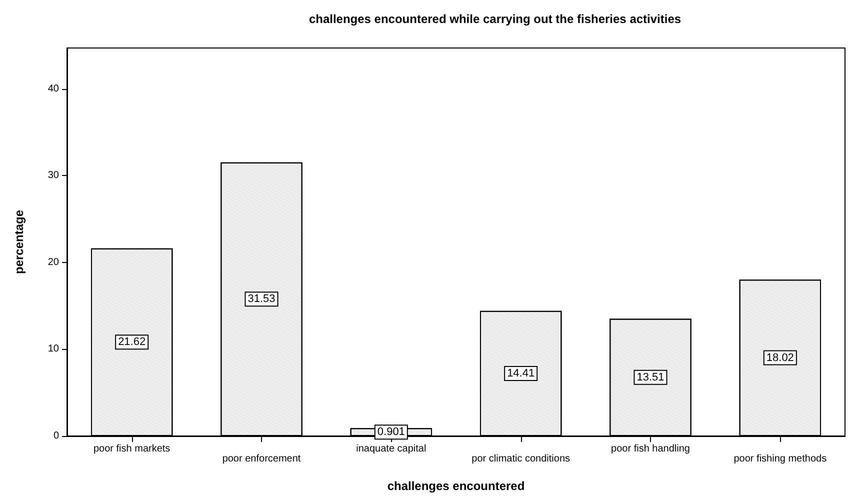  I want to click on data-label: 14.41, so click(521, 373).